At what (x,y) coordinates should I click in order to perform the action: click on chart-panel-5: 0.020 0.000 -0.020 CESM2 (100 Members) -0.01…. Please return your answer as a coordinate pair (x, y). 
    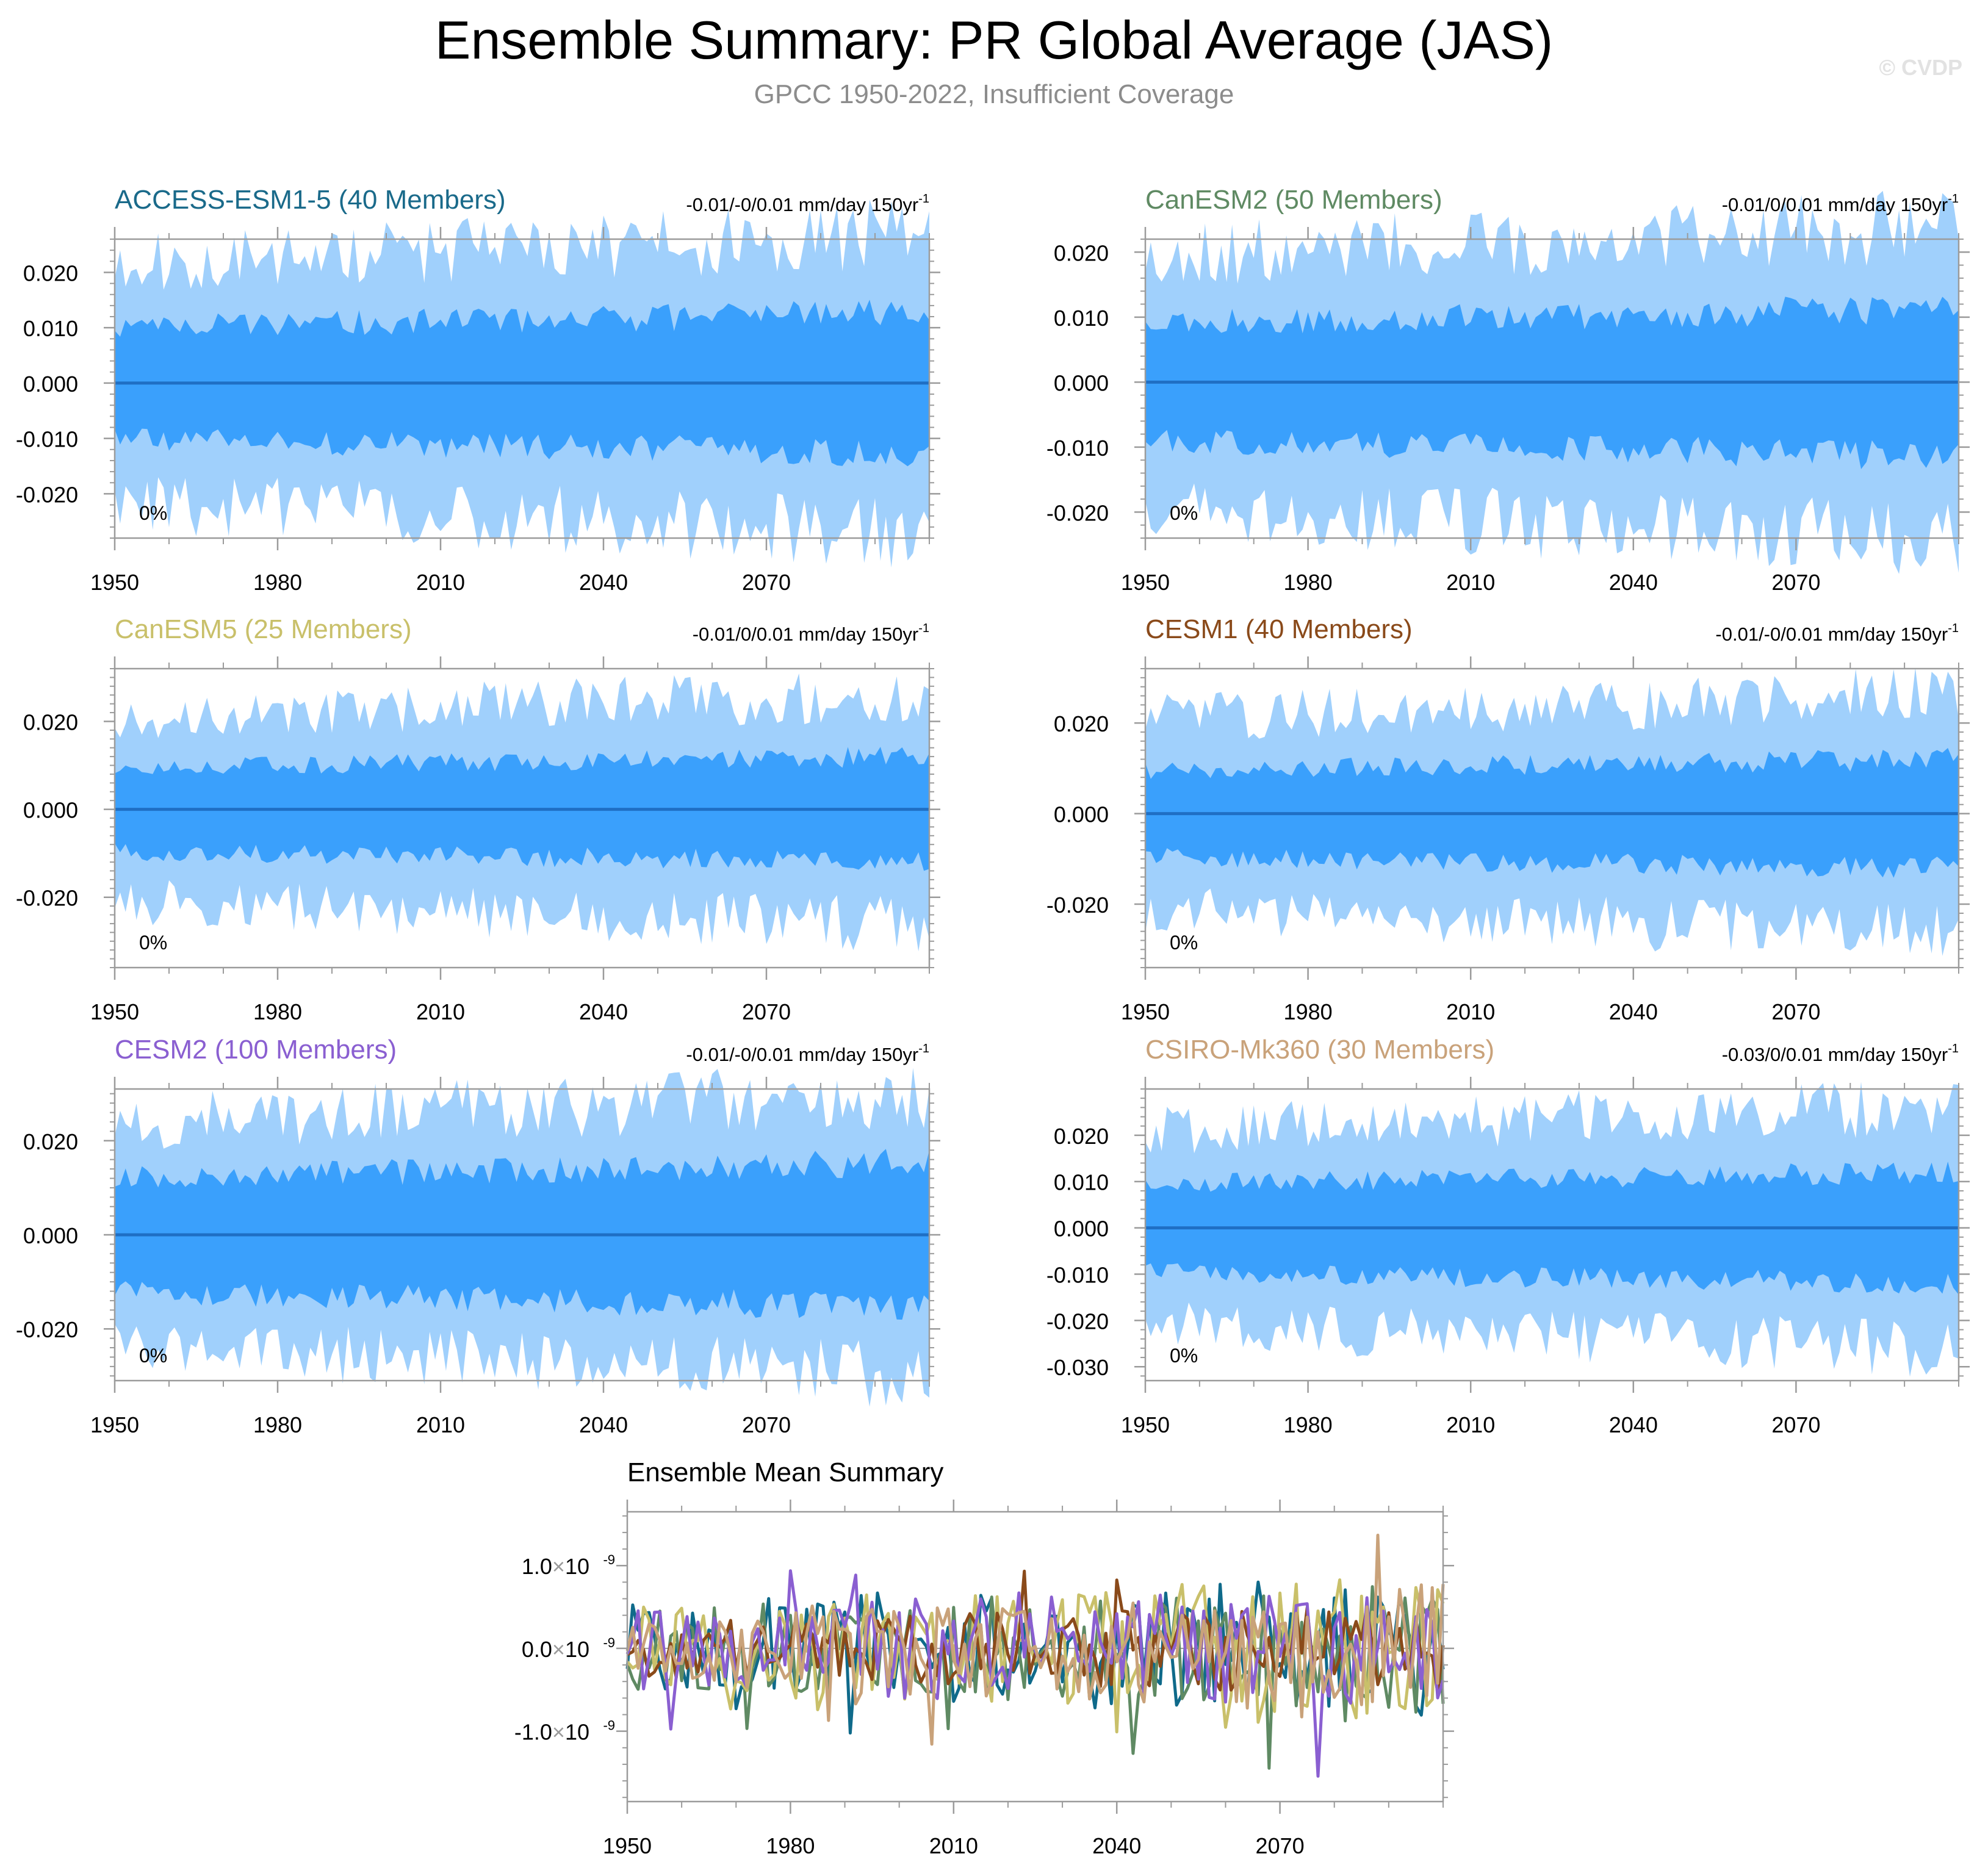
    Looking at the image, I should click on (478, 1236).